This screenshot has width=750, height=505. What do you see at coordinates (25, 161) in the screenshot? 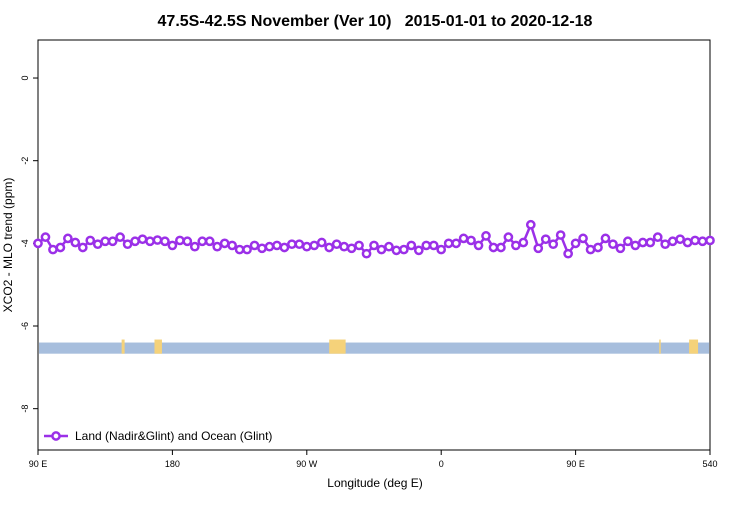
I see `y-tick-label: -2` at bounding box center [25, 161].